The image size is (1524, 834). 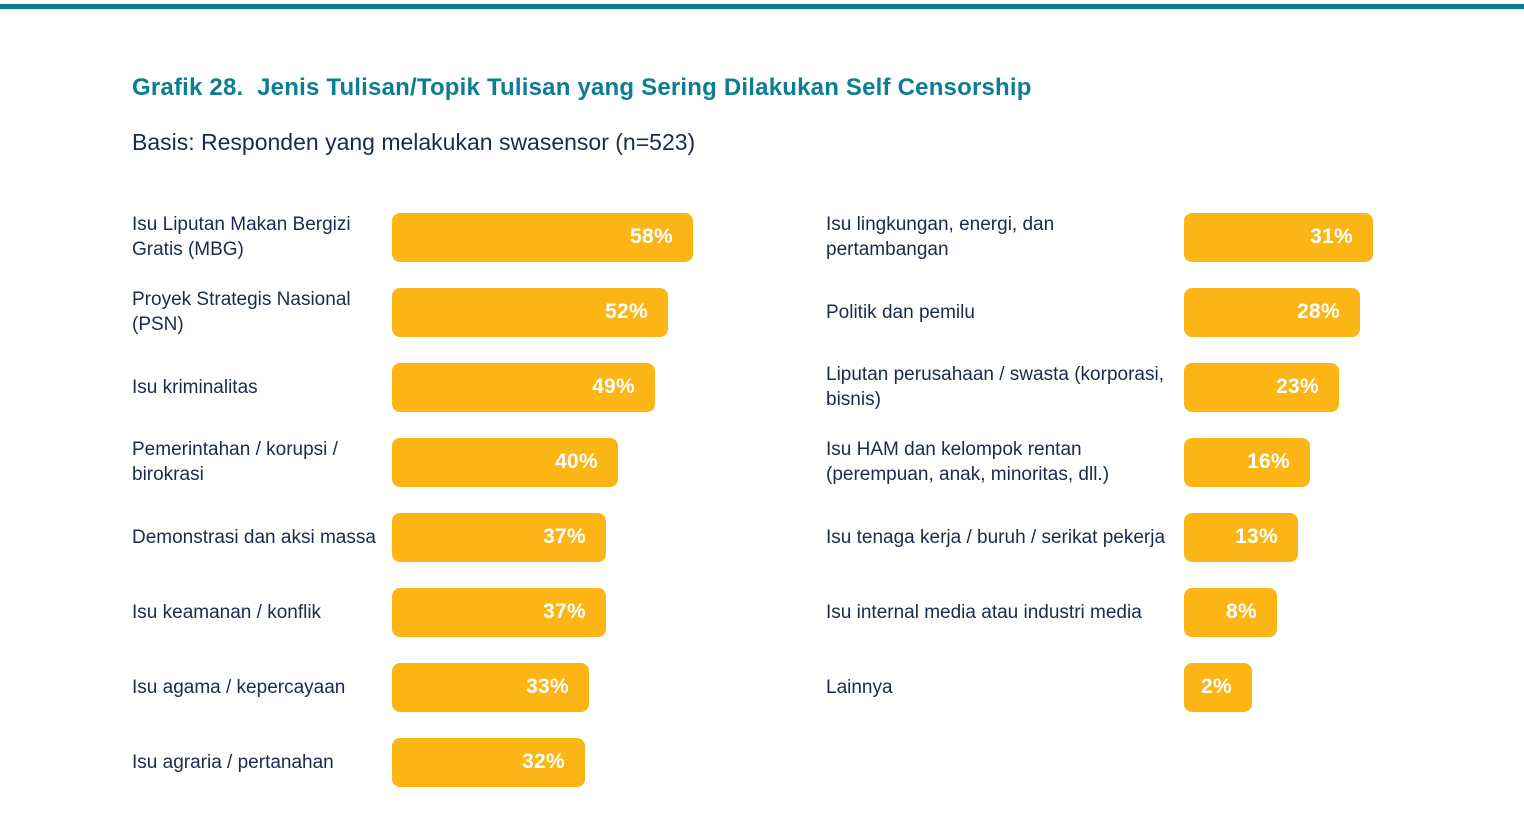 I want to click on value-label: 23%, so click(x=1297, y=387).